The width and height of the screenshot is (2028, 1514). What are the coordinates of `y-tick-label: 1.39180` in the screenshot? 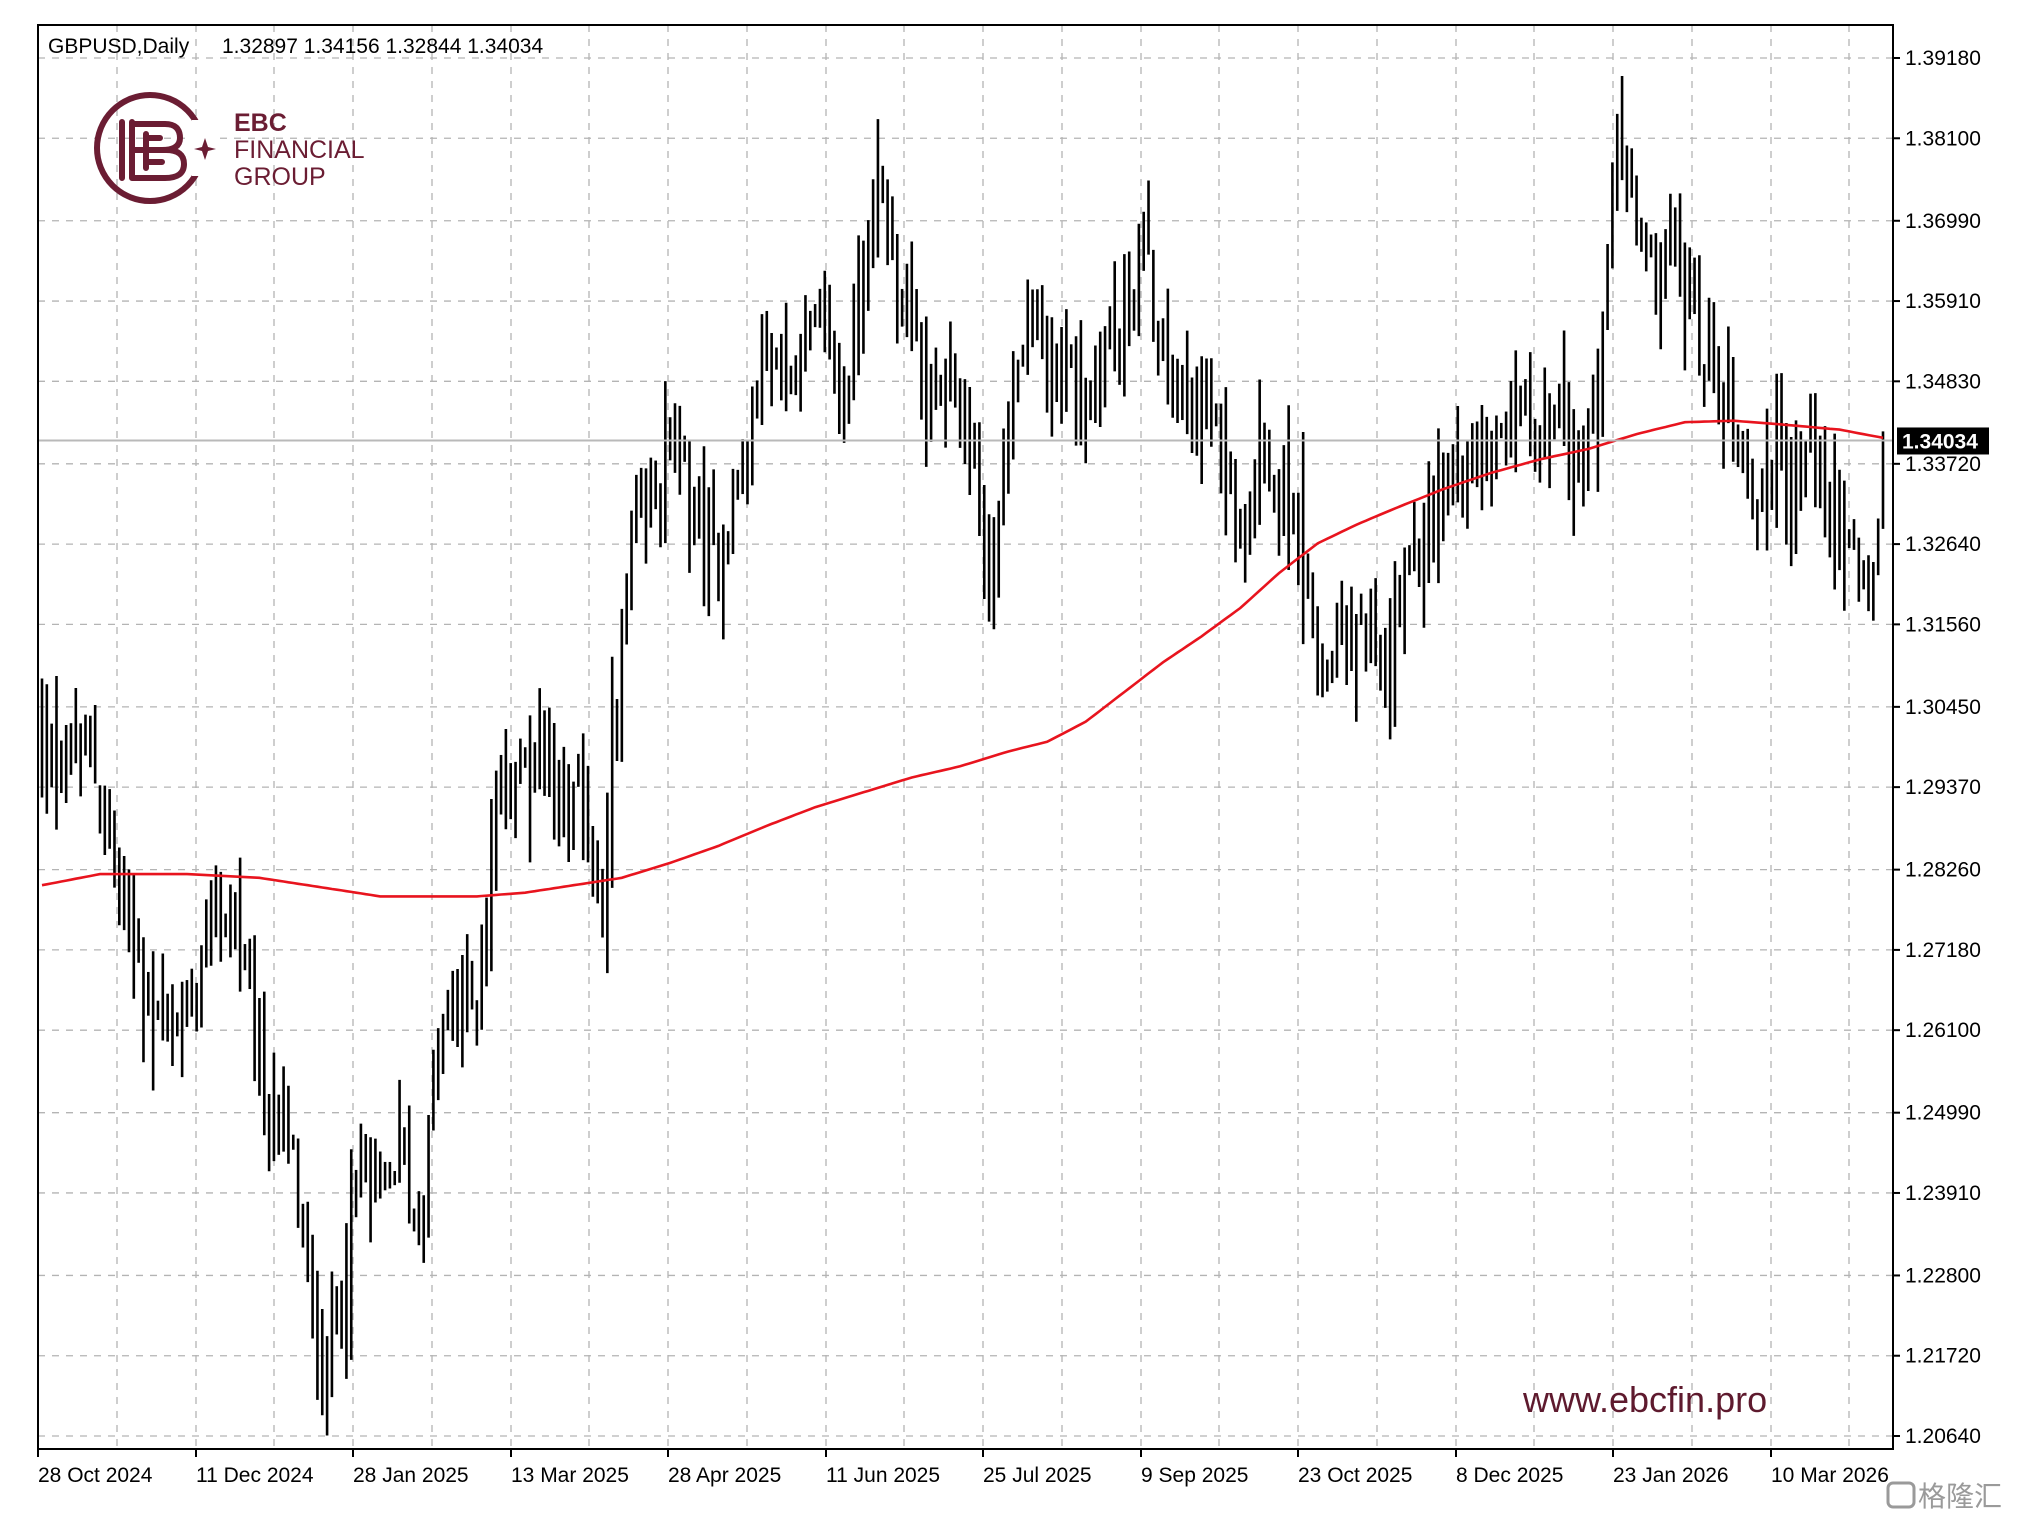 It's located at (1943, 58).